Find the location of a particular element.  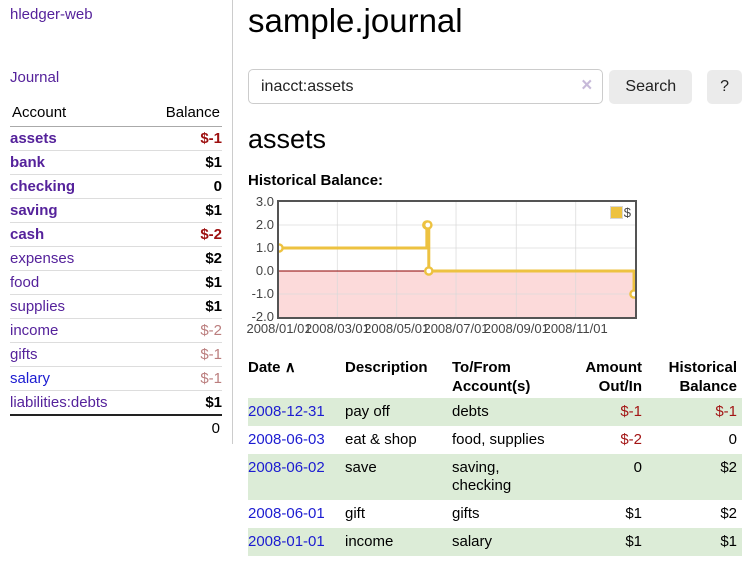

register-row: 2008-06-01 gift gifts $1 $2 is located at coordinates (495, 514).